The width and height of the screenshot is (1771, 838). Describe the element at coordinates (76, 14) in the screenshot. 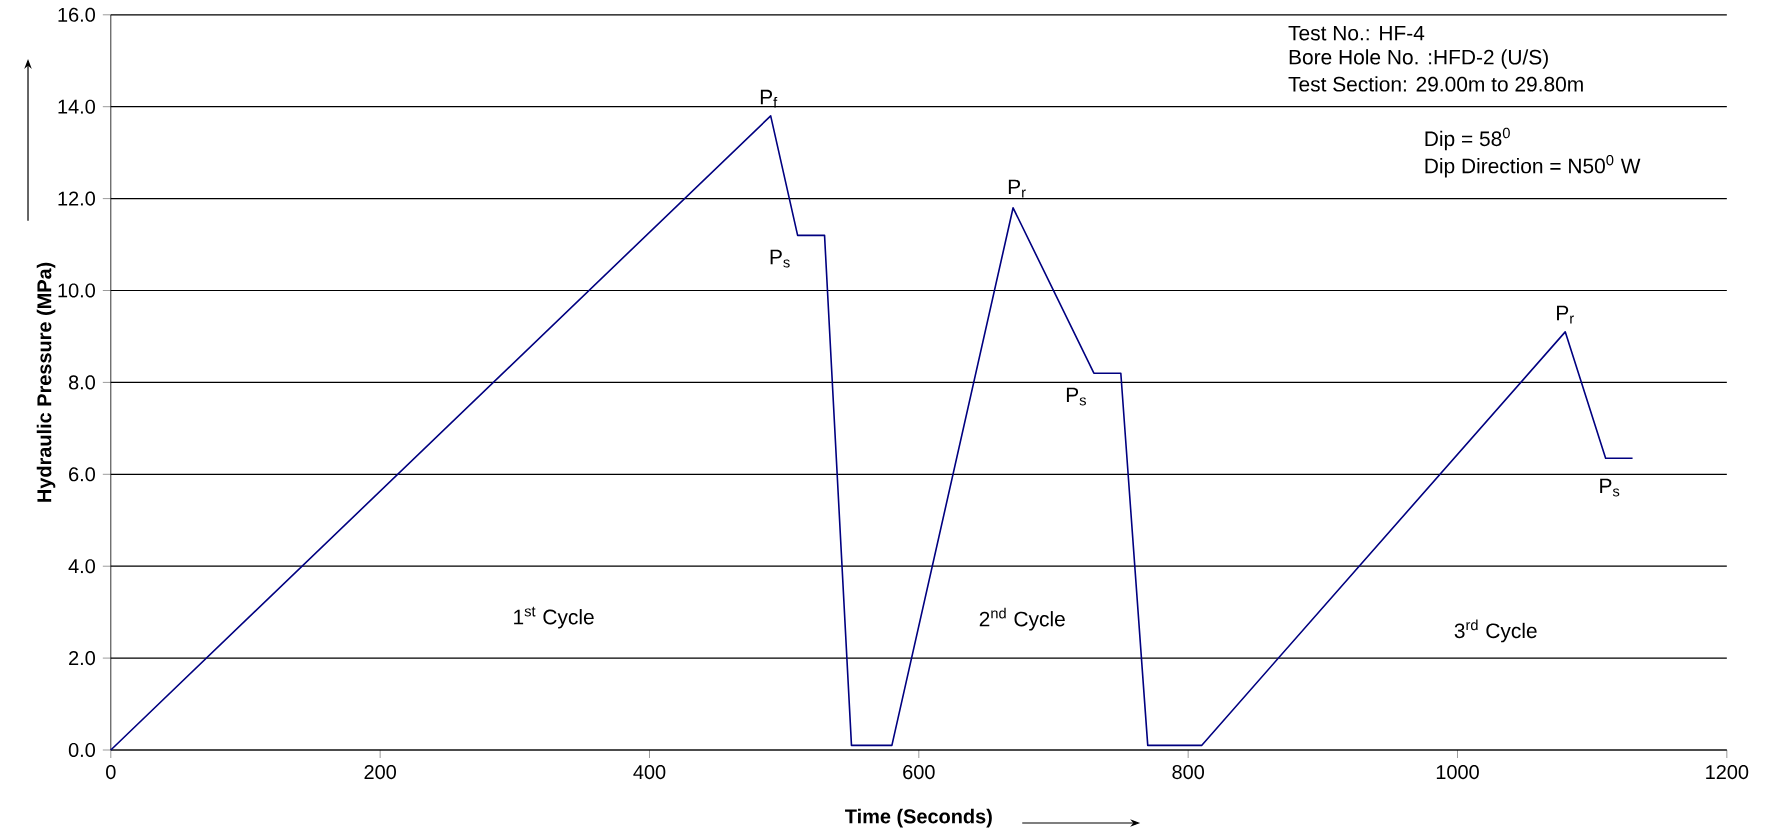

I see `y-tick-label: 16.0` at that location.